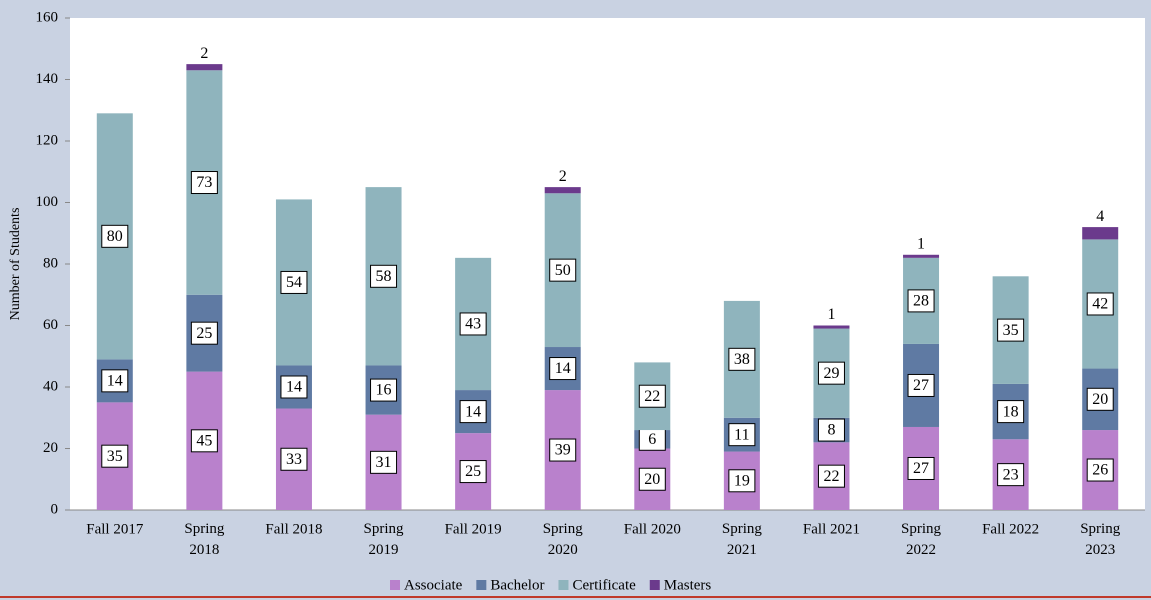  What do you see at coordinates (742, 480) in the screenshot?
I see `data-label: 19` at bounding box center [742, 480].